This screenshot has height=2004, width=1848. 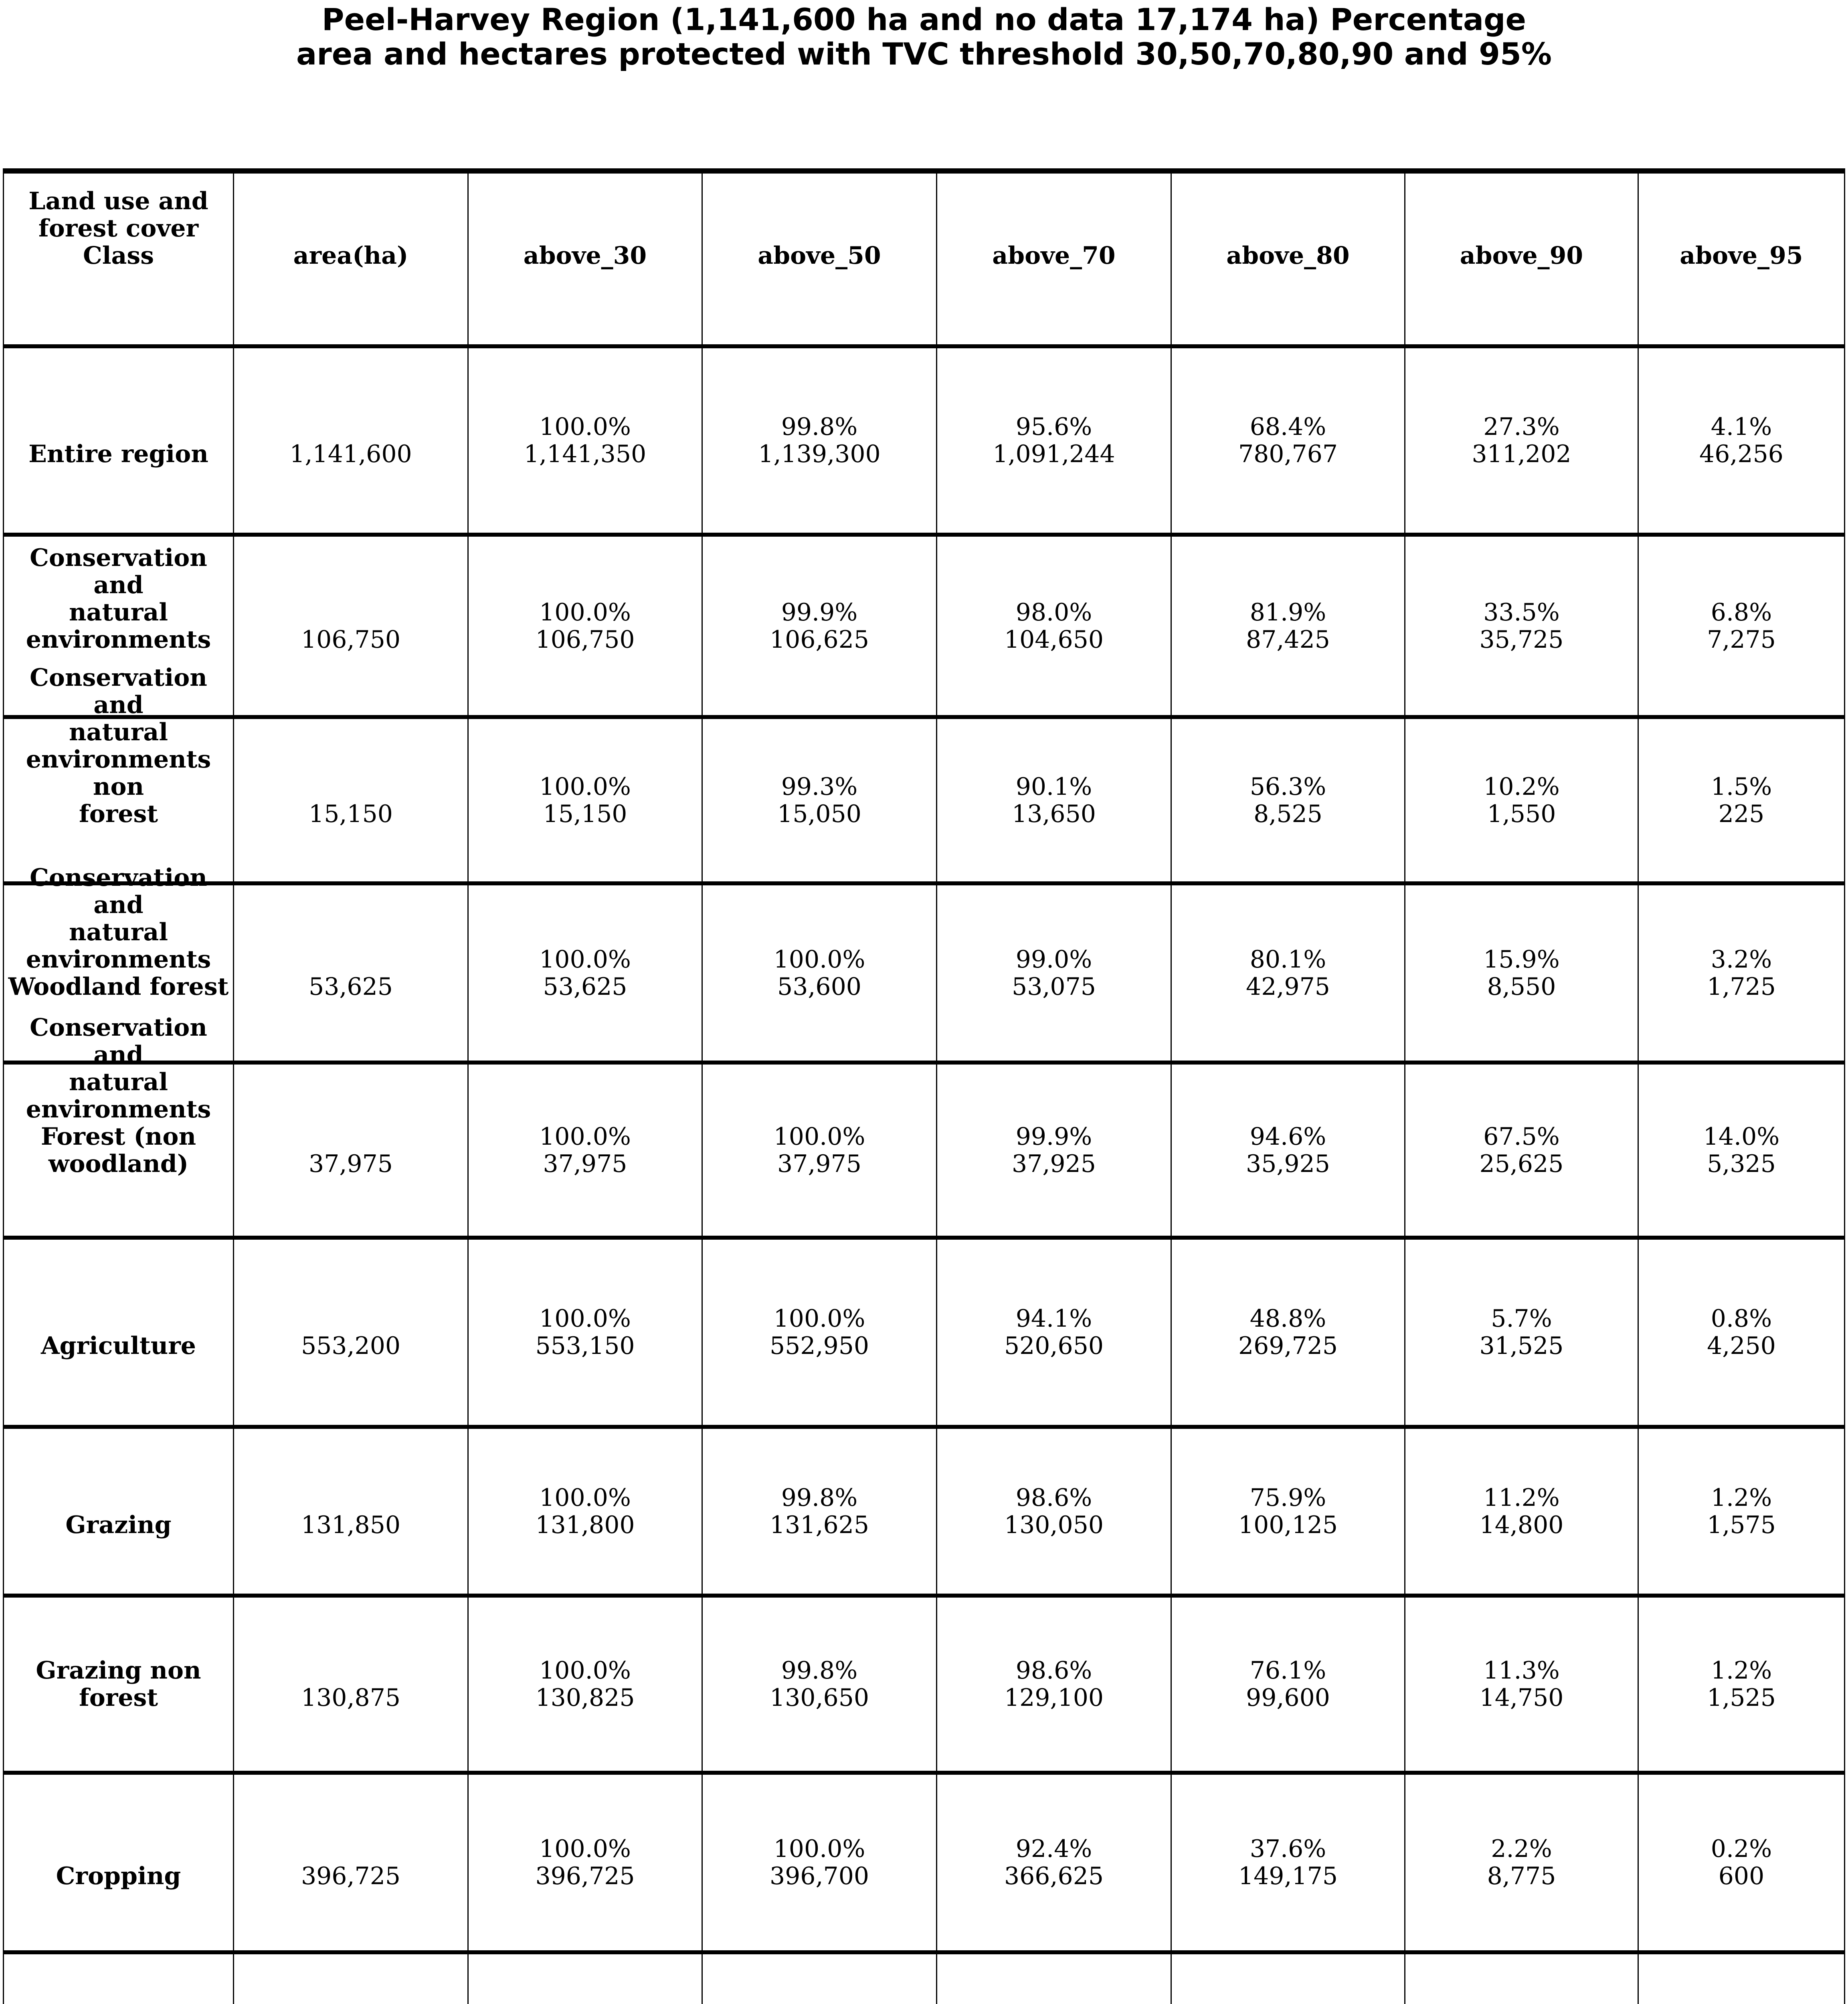 What do you see at coordinates (1521, 1136) in the screenshot?
I see `pct-above-90: 67.5%` at bounding box center [1521, 1136].